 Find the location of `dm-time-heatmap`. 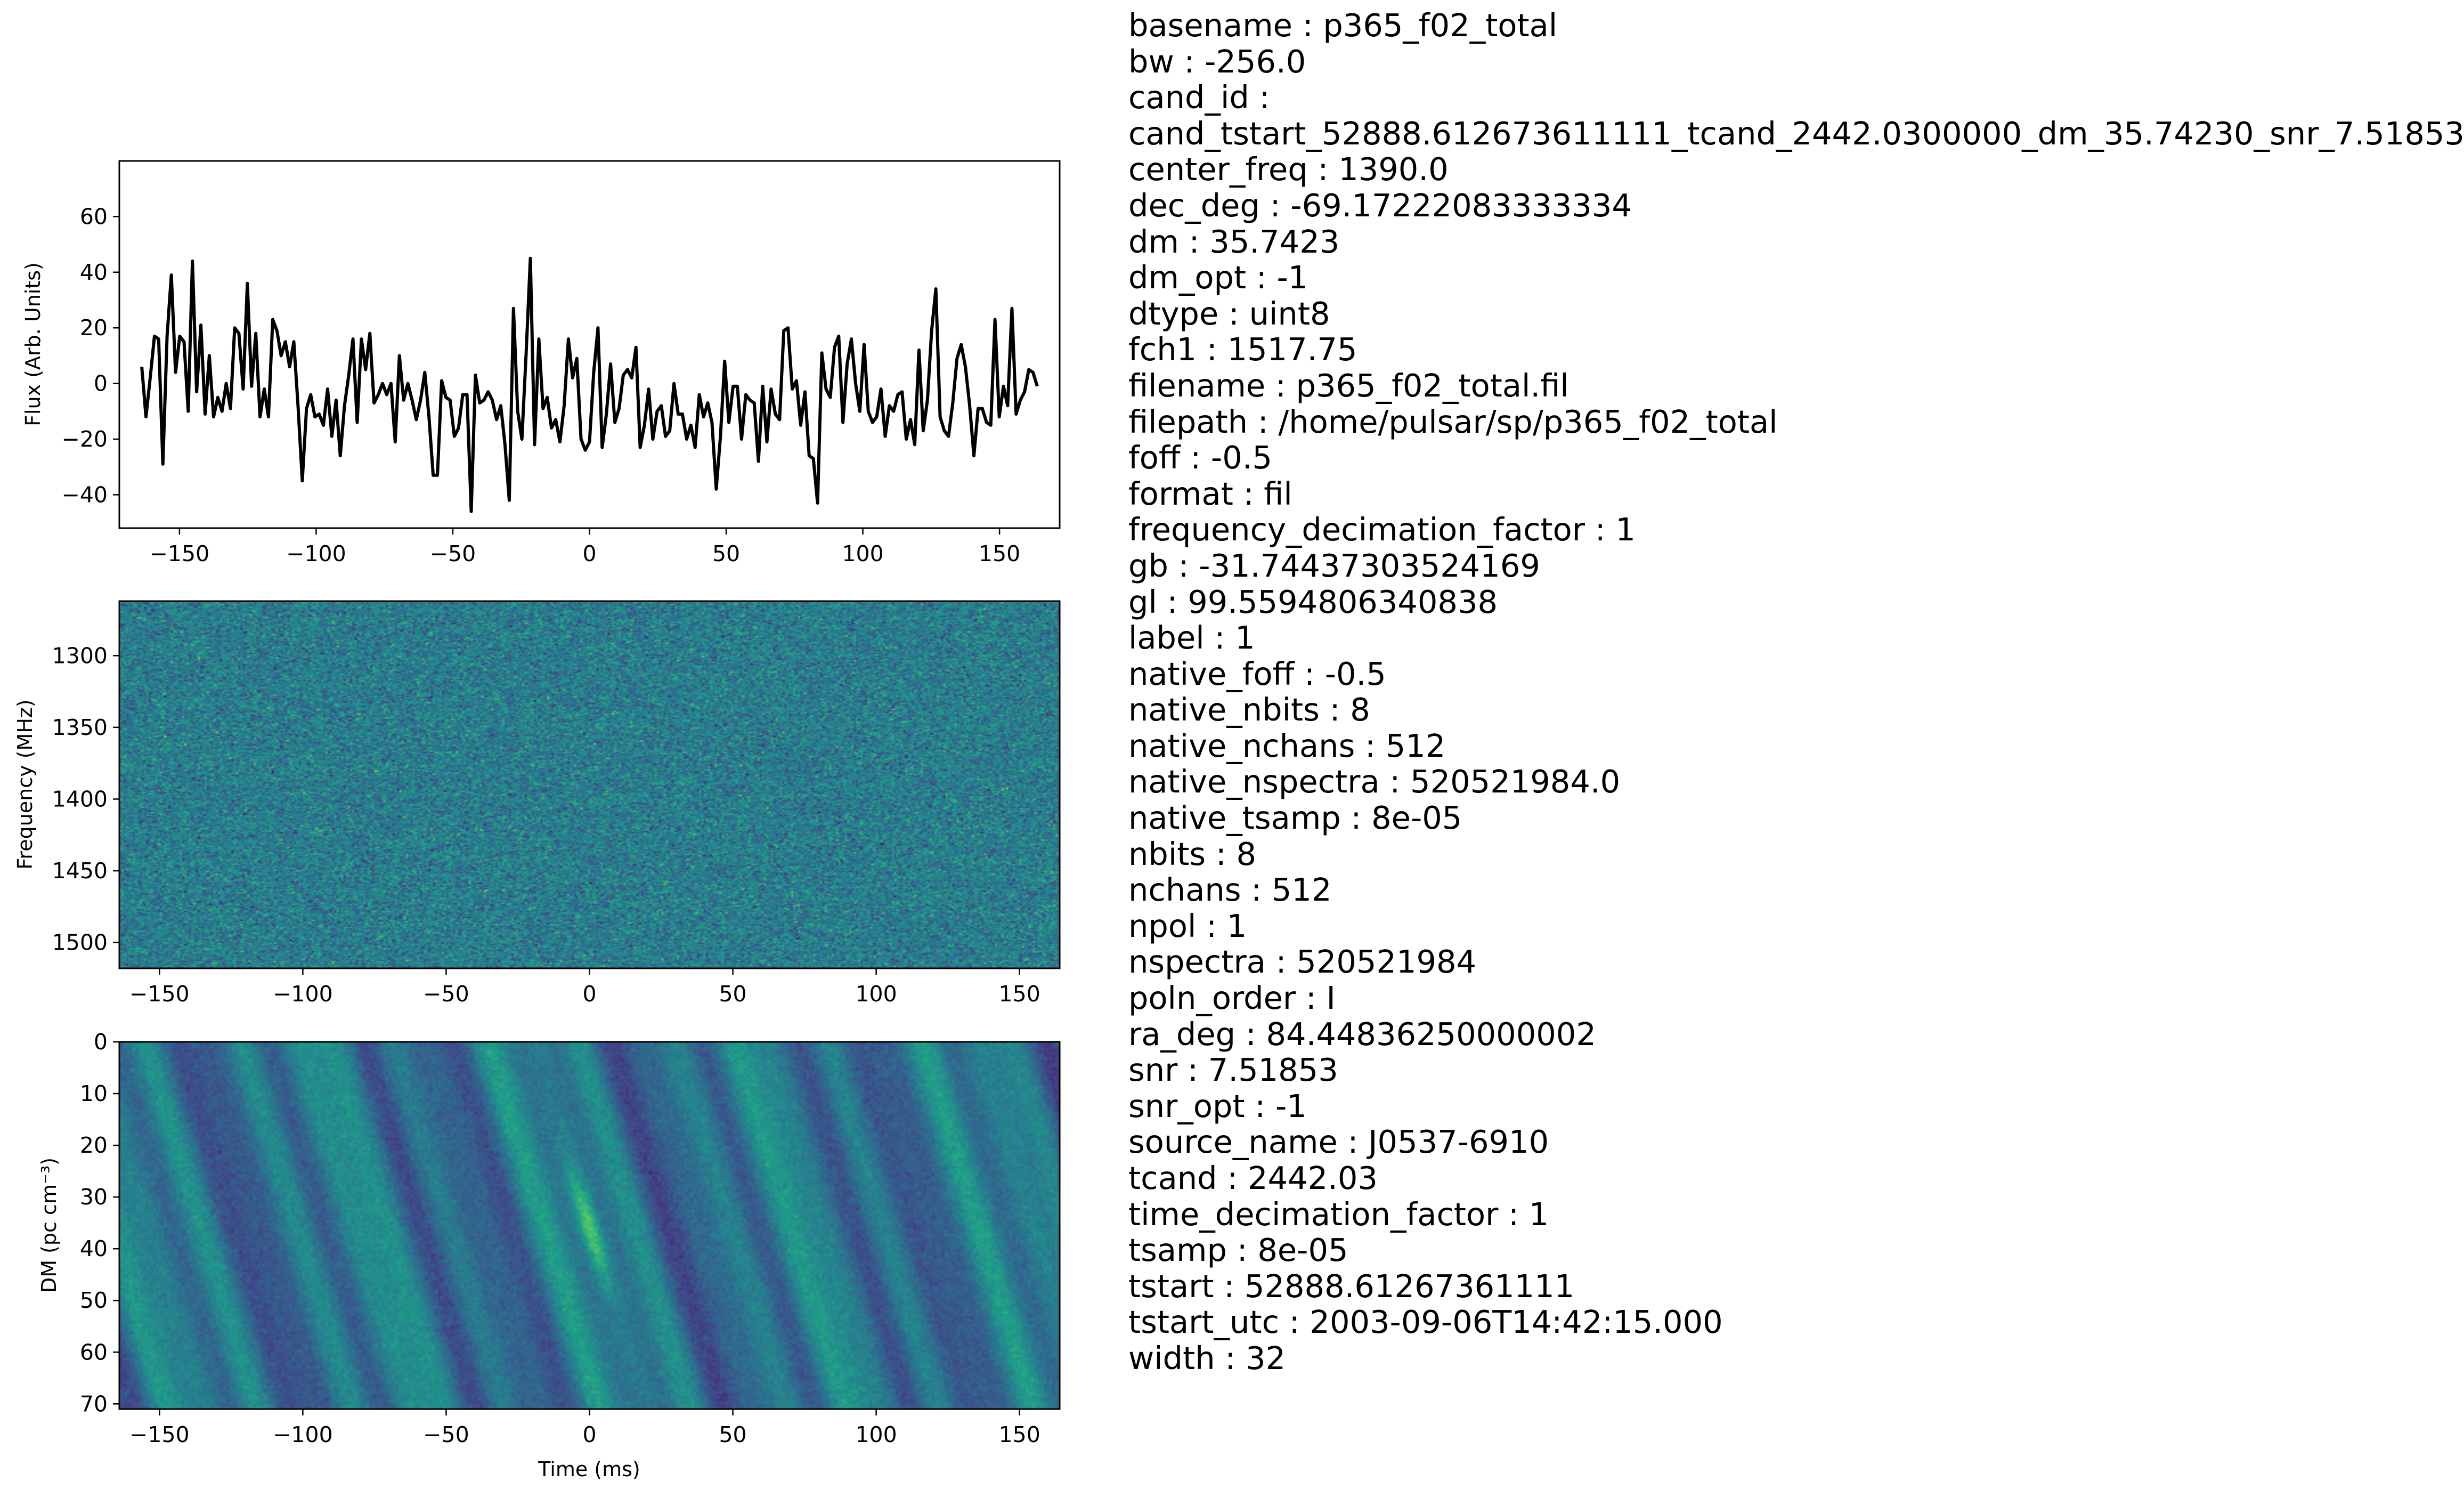

dm-time-heatmap is located at coordinates (589, 1225).